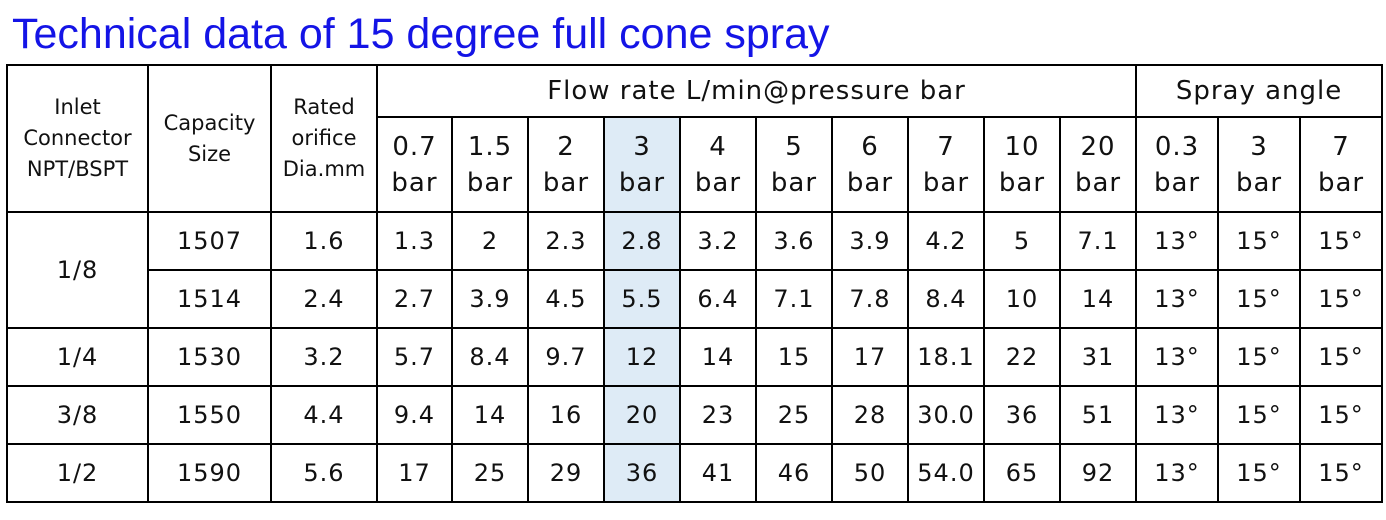 The height and width of the screenshot is (520, 1386). What do you see at coordinates (642, 241) in the screenshot?
I see `flow-cell: 2.8` at bounding box center [642, 241].